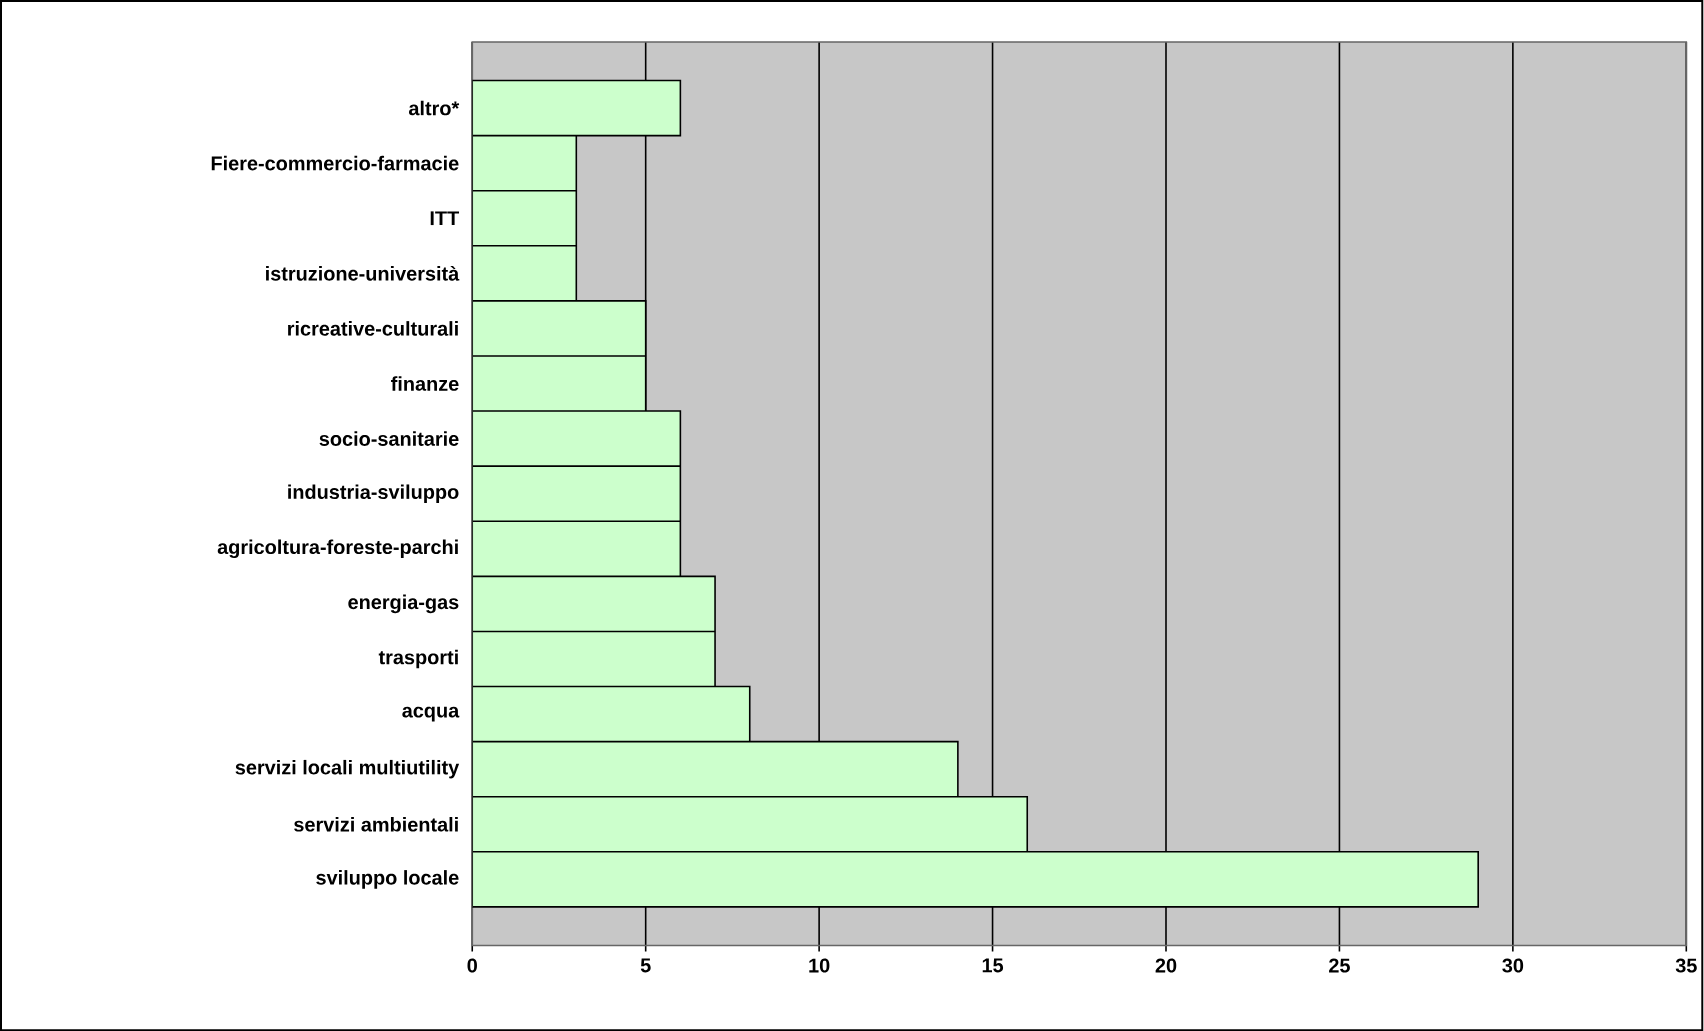 The image size is (1704, 1031). What do you see at coordinates (819, 965) in the screenshot?
I see `x-tick-label: 10` at bounding box center [819, 965].